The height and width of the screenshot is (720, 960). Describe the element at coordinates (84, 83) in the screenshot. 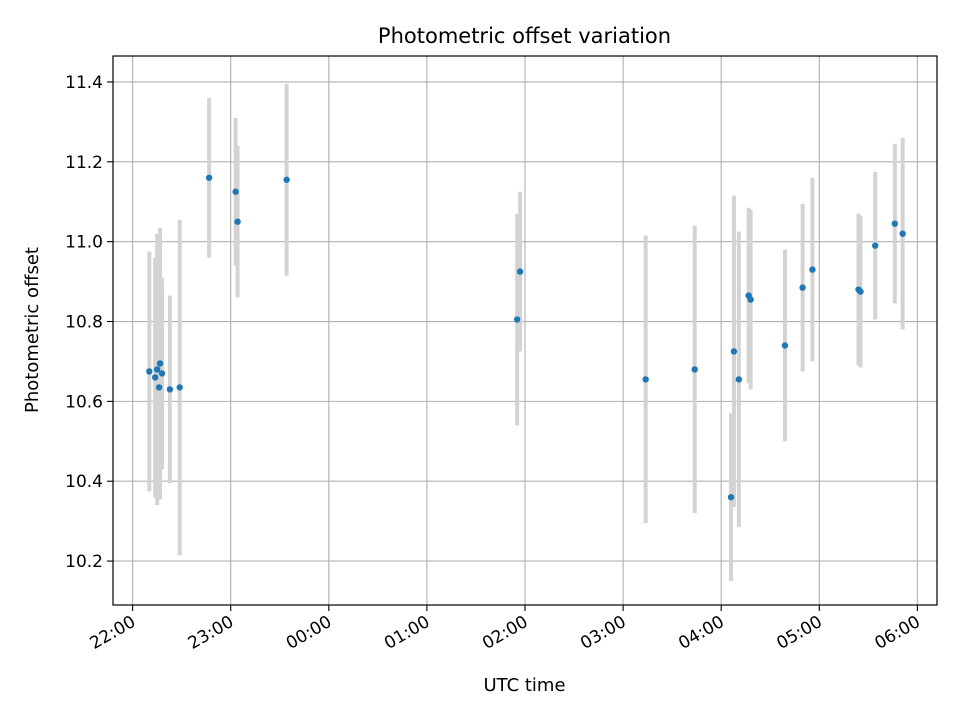

I see `y-tick-label: 11.4` at that location.